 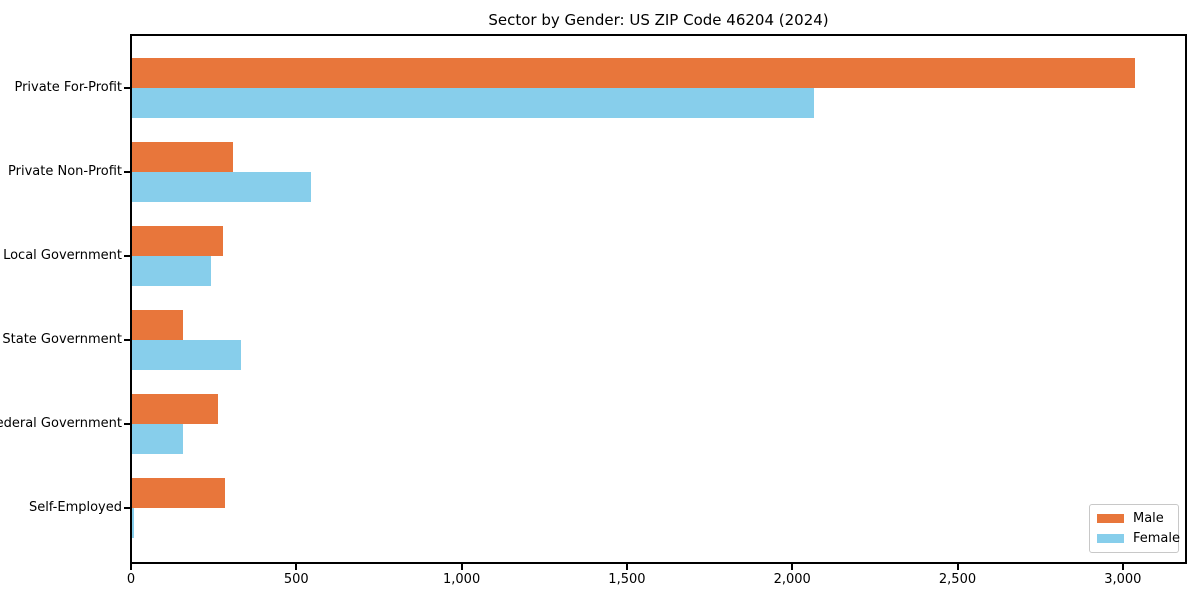 I want to click on legend-entry-male: Male, so click(x=1134, y=518).